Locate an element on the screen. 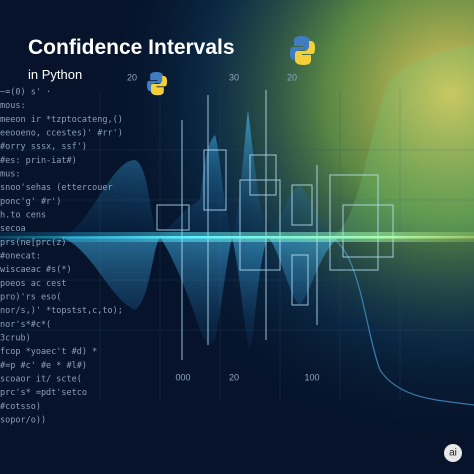  python-logo-small is located at coordinates (157, 84).